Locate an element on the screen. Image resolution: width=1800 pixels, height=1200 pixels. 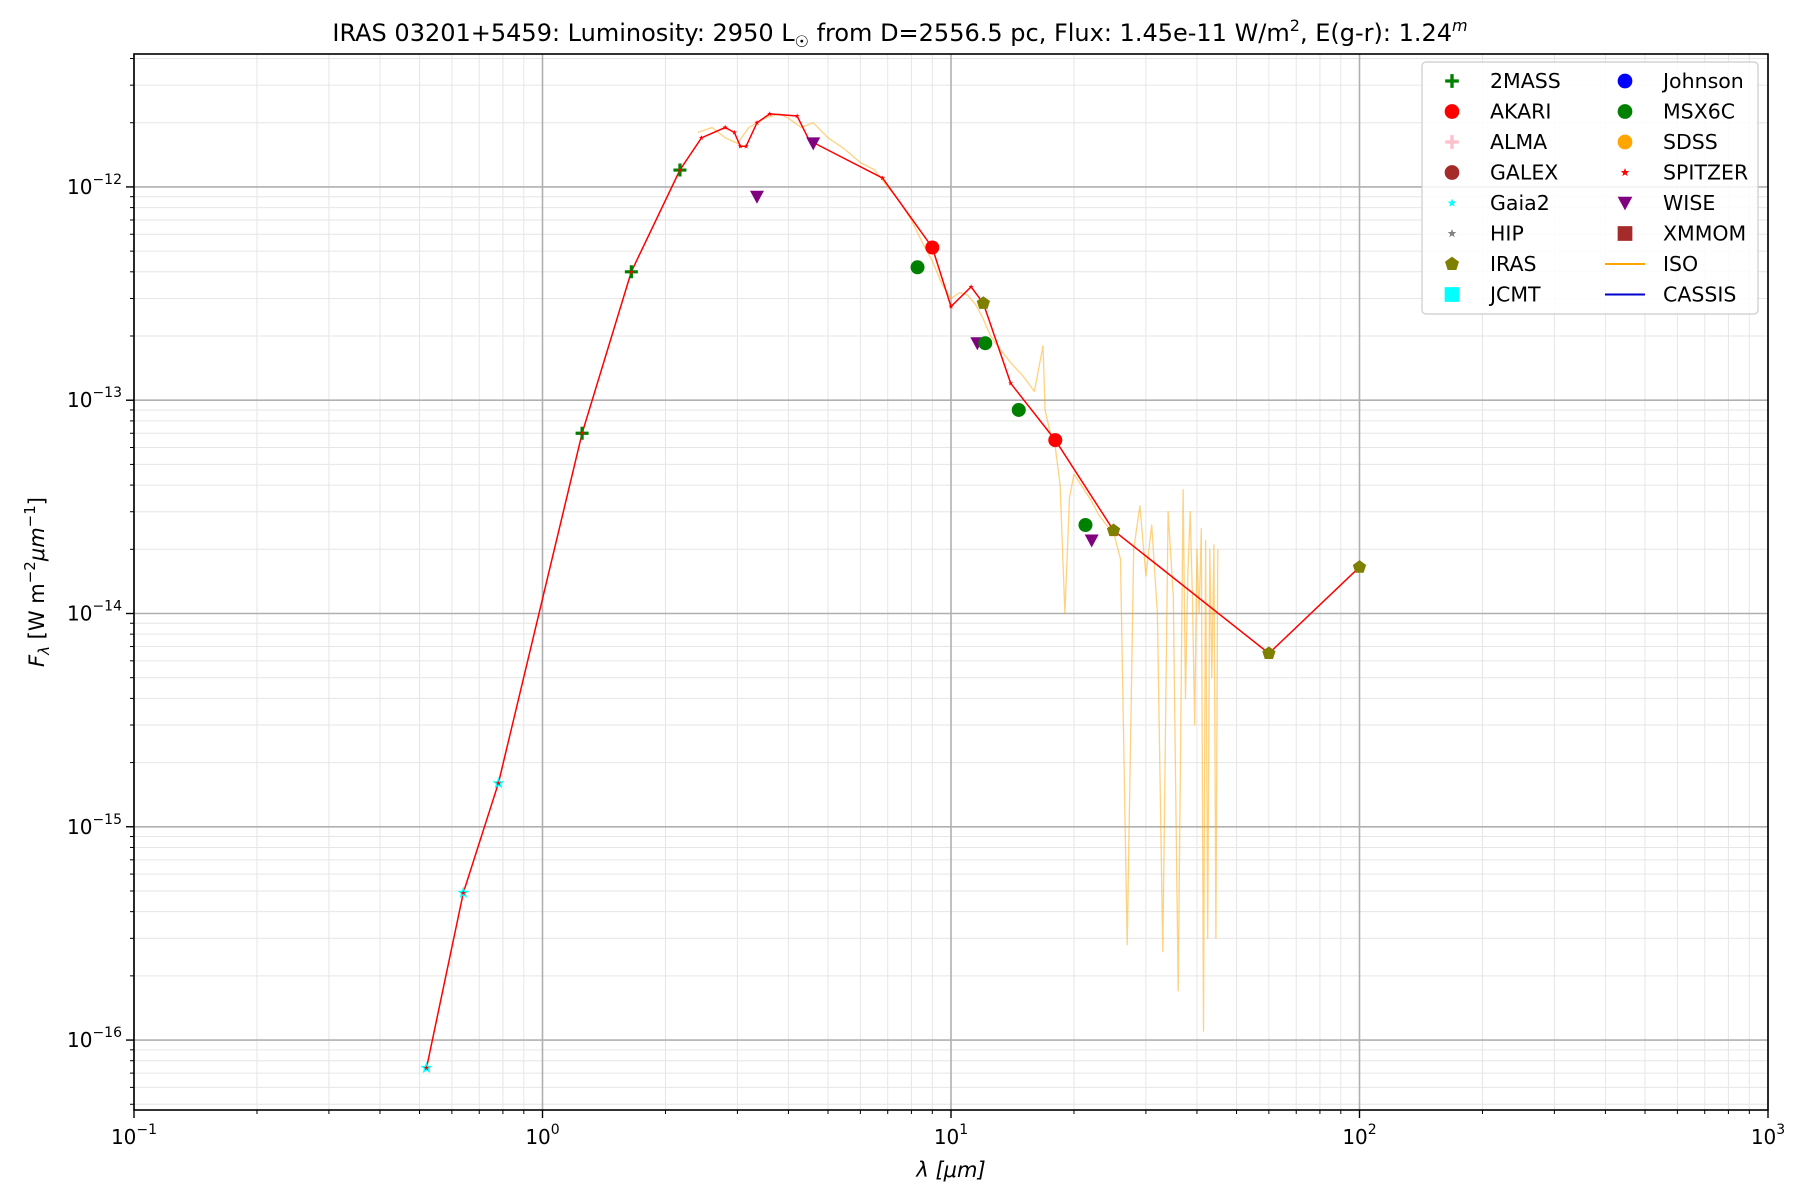
legend-spitzer-marker is located at coordinates (1625, 172).